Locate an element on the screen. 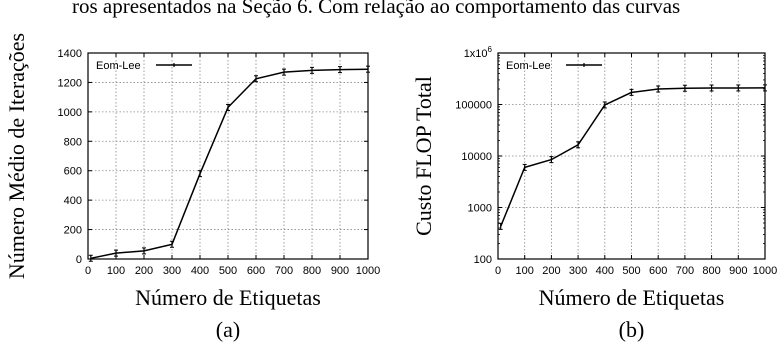  y-tick-label: 600 is located at coordinates (73, 172).